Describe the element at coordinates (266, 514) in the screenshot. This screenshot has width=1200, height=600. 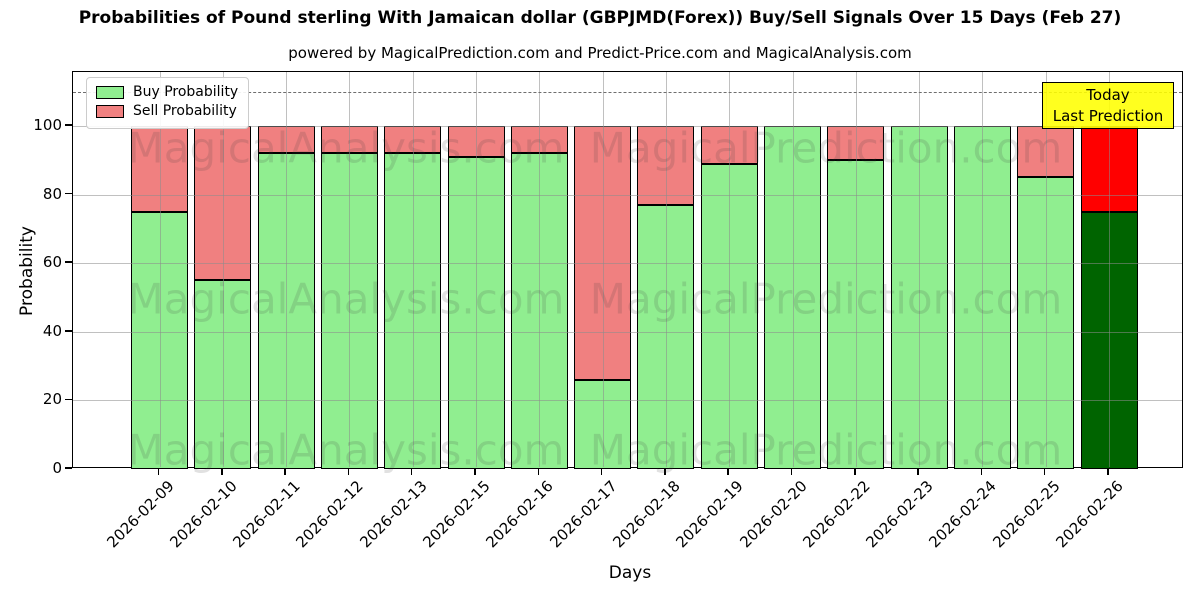
I see `x-tick-label: 2026-02-11` at that location.